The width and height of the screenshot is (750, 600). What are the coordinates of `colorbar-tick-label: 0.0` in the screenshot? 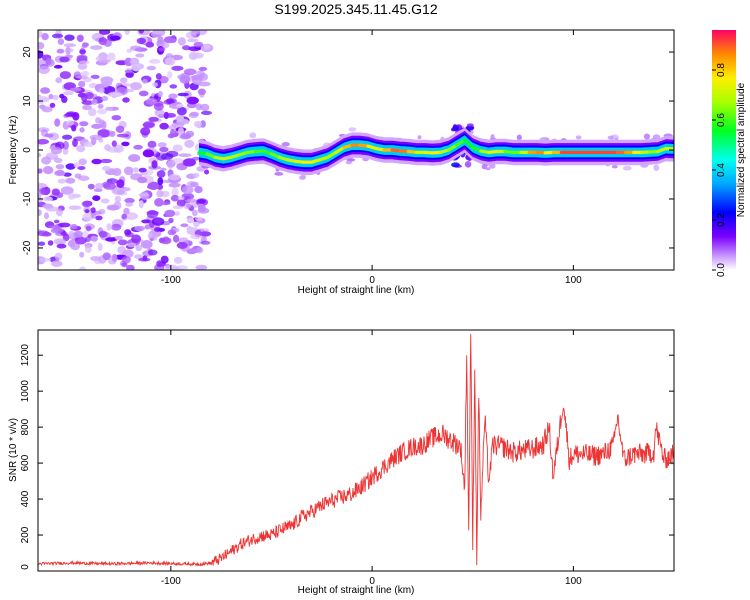 It's located at (721, 270).